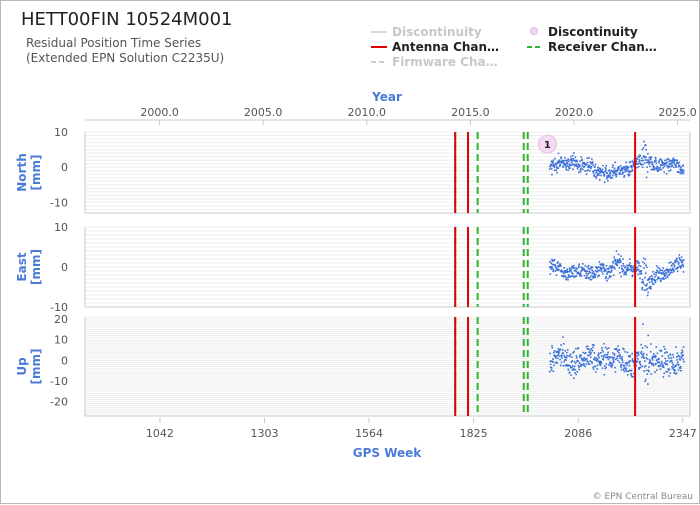 This screenshot has height=505, width=700. Describe the element at coordinates (683, 433) in the screenshot. I see `bottom-axis-tick-label-5: 2347` at that location.